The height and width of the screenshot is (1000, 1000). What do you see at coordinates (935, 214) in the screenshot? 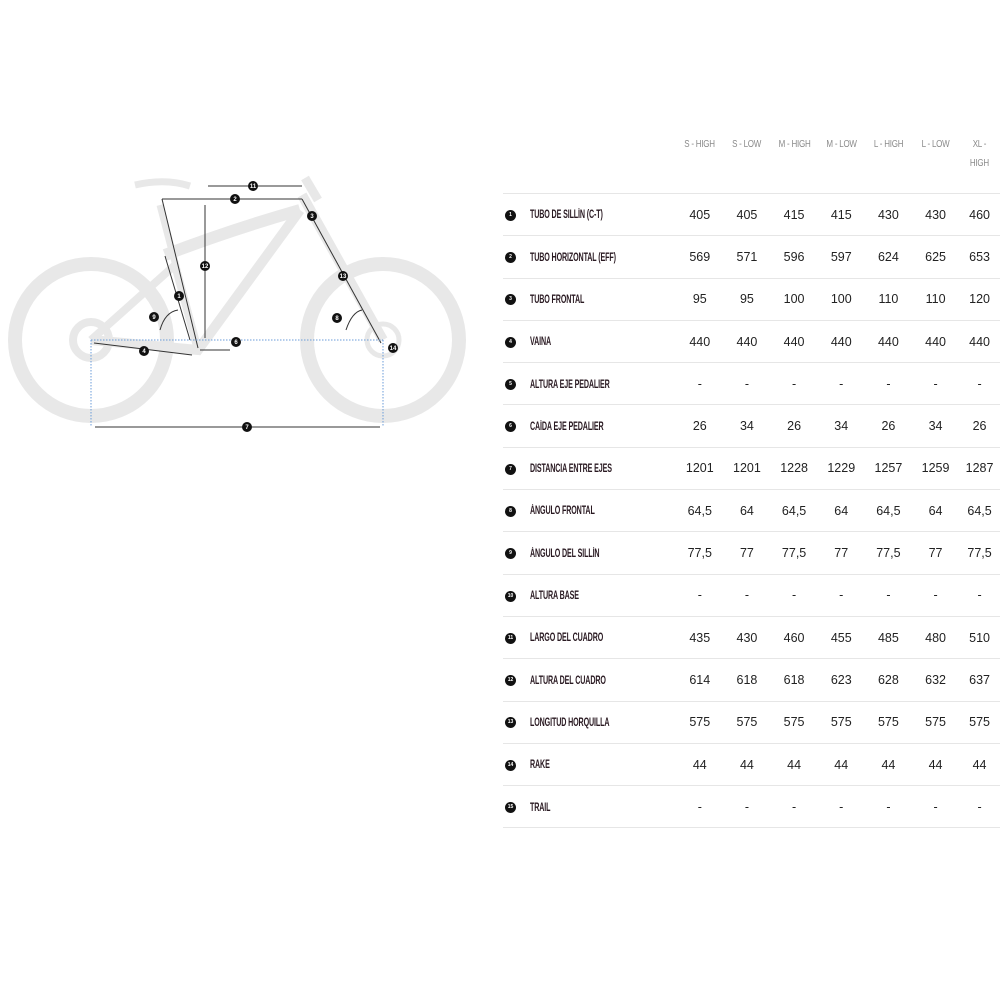
I see `value-cell: 430` at bounding box center [935, 214].